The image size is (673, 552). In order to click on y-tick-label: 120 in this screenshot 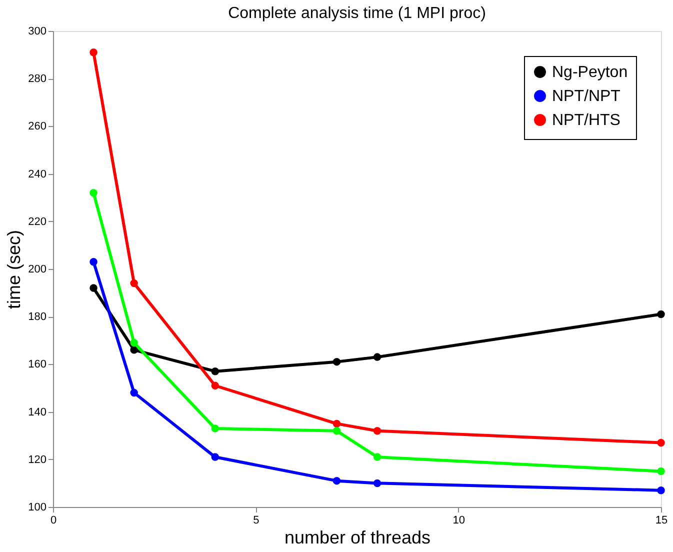, I will do `click(37, 460)`.